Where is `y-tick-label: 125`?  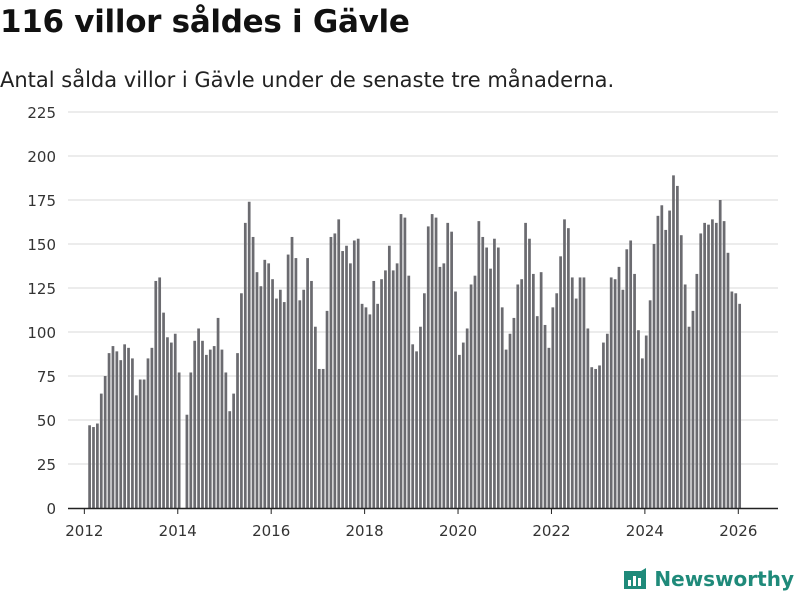 y-tick-label: 125 is located at coordinates (41, 289).